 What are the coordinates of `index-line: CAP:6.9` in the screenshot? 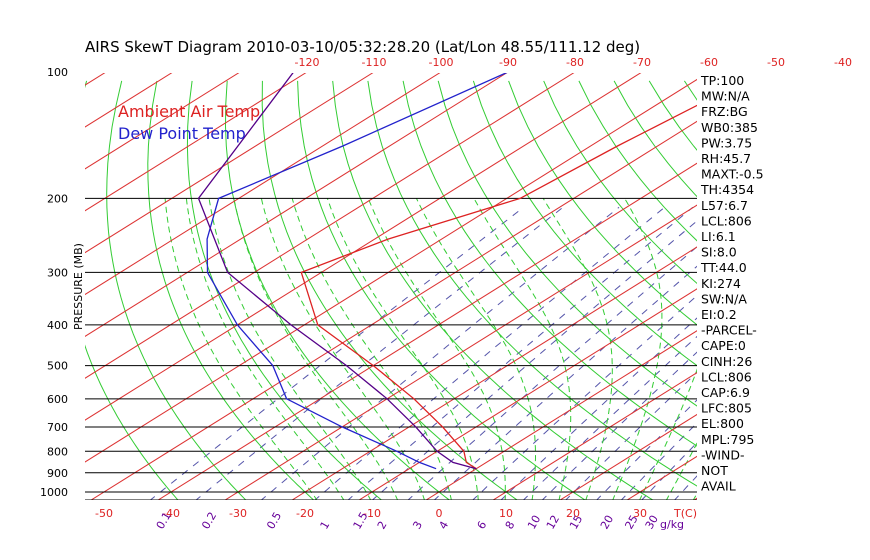 It's located at (725, 392).